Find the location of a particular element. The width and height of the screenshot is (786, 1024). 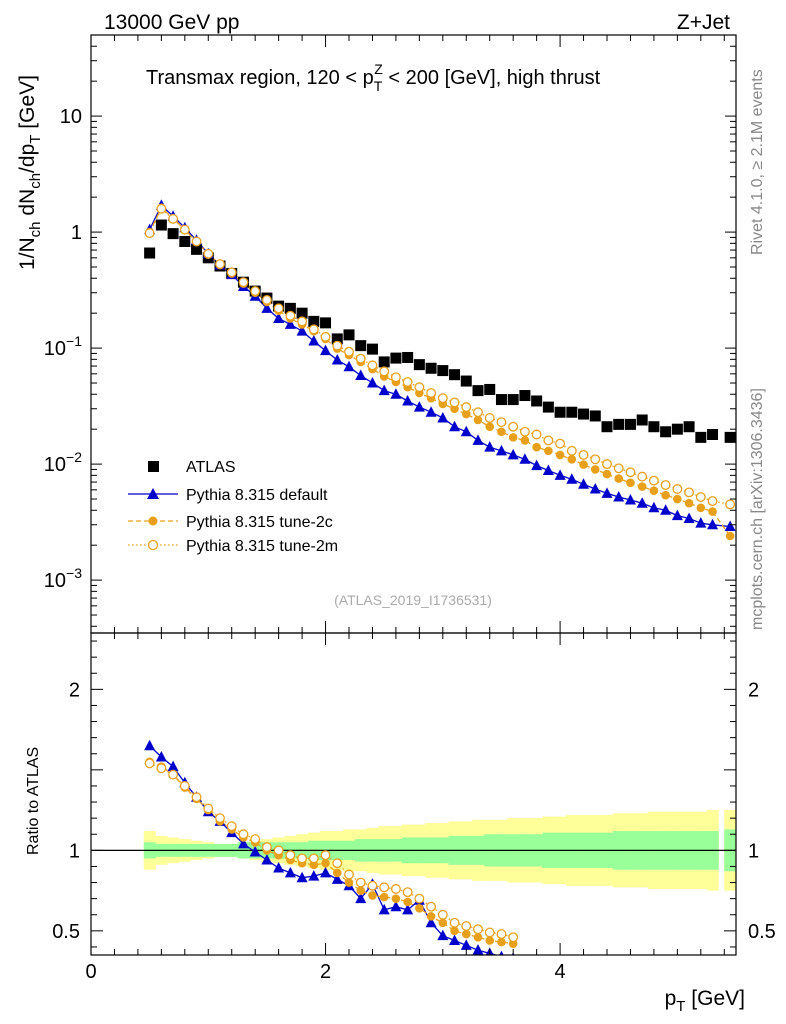

mcplots-label: mcplots.cern.ch [arXiv:1306.3436] is located at coordinates (757, 509).